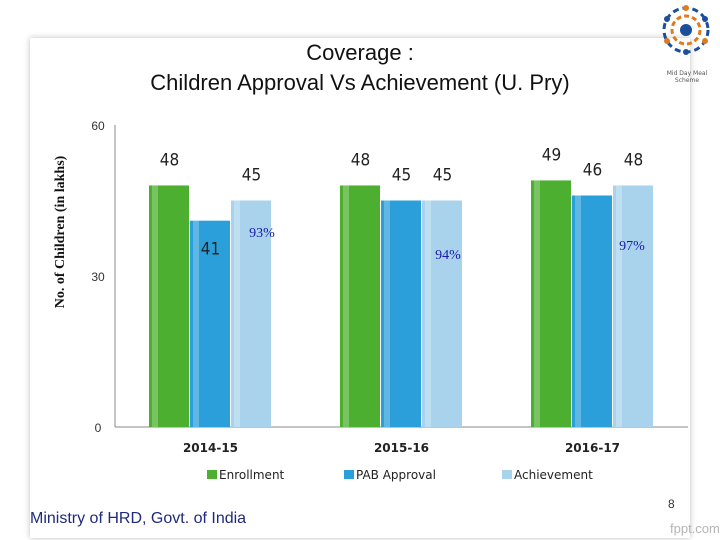 The width and height of the screenshot is (720, 540). Describe the element at coordinates (252, 475) in the screenshot. I see `legend-label: Enrollment` at that location.